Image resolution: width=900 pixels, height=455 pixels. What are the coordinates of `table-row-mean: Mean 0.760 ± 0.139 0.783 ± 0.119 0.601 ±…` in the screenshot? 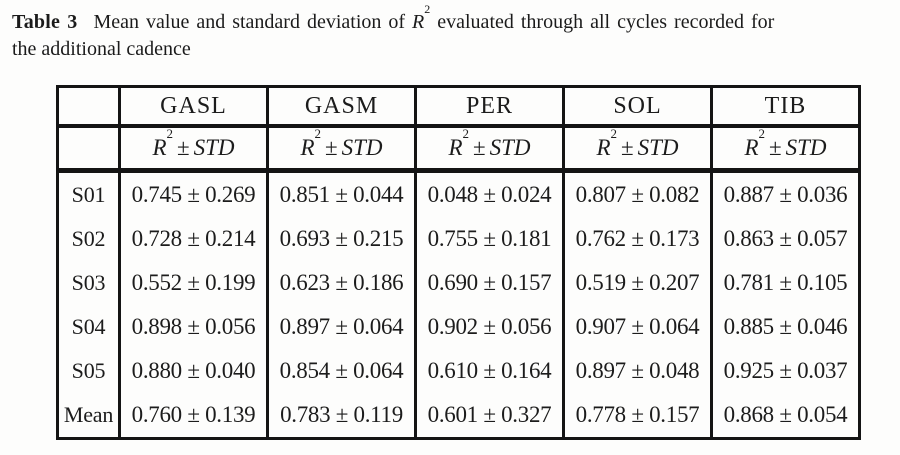 It's located at (458, 416).